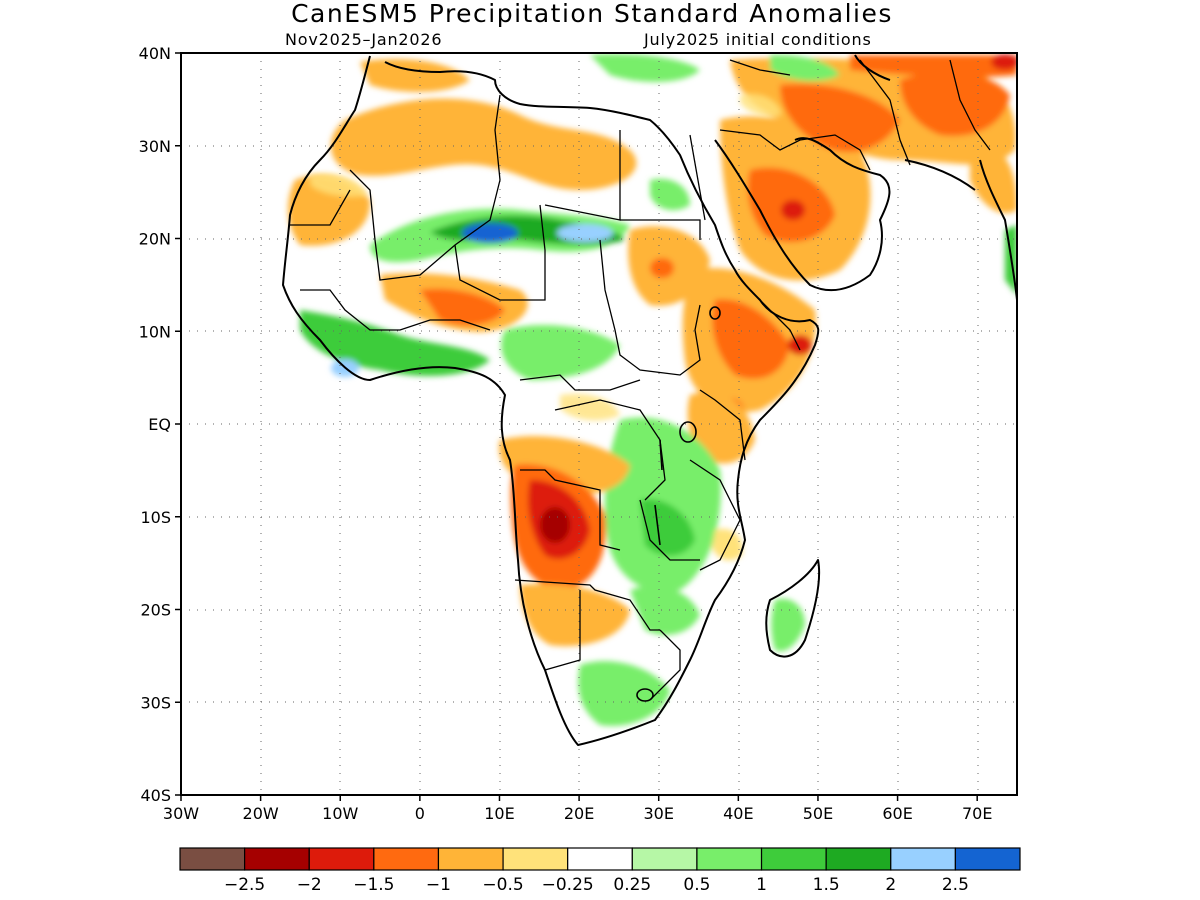 This screenshot has height=900, width=1200. I want to click on colorbar, so click(600, 859).